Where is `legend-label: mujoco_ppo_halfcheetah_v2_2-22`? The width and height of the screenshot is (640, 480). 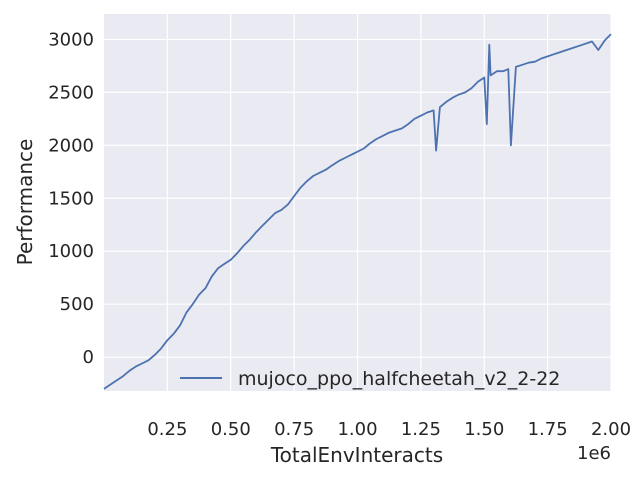
legend-label: mujoco_ppo_halfcheetah_v2_2-22 is located at coordinates (399, 379).